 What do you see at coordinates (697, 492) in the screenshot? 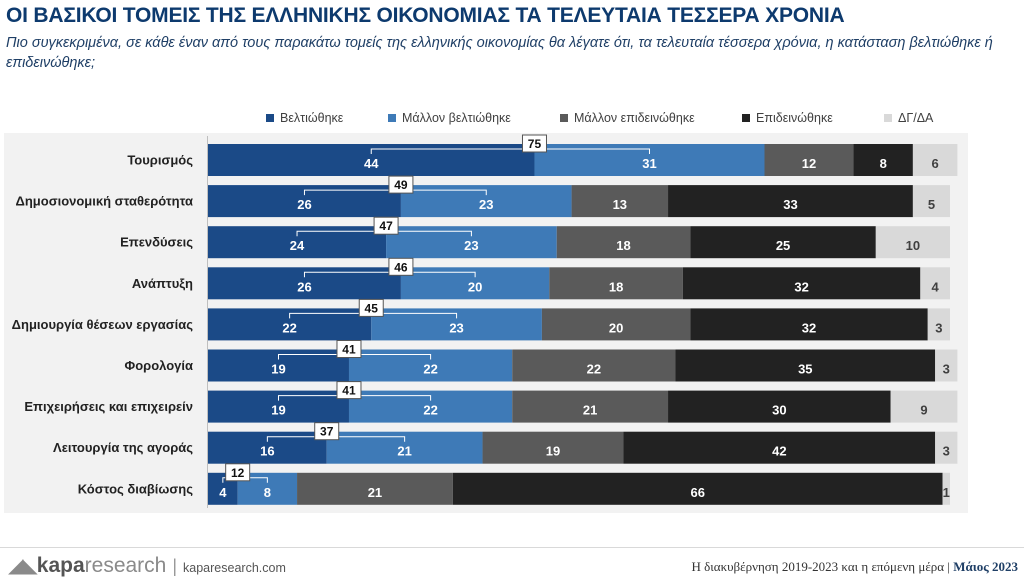
I see `data-label: 66` at bounding box center [697, 492].